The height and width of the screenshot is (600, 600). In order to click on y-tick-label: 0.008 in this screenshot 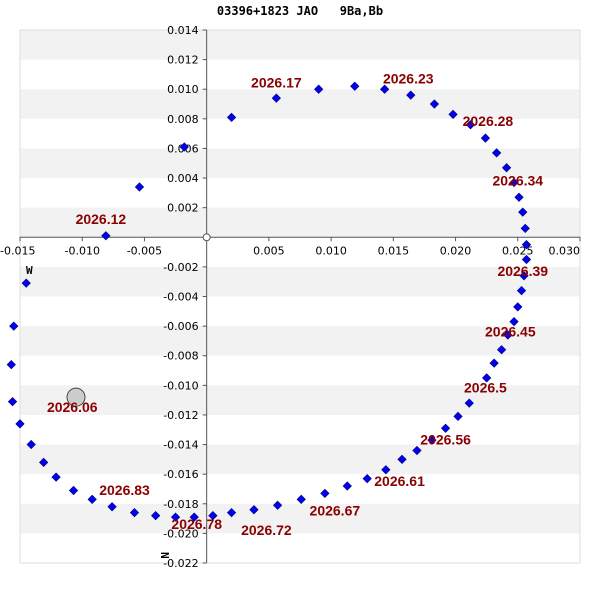, I will do `click(183, 119)`.